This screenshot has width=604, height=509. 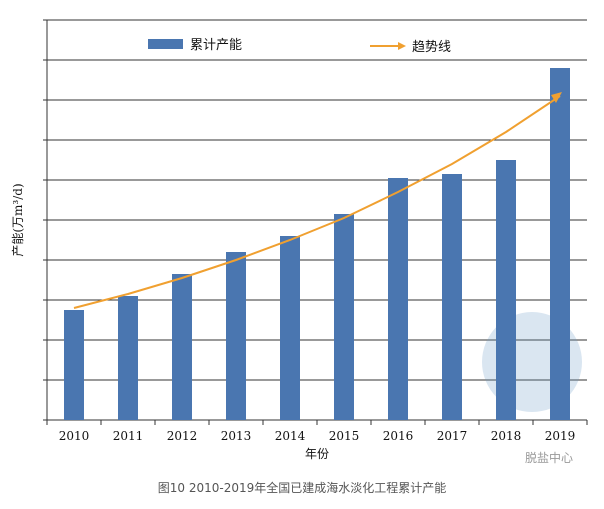 What do you see at coordinates (290, 436) in the screenshot?
I see `x-tick-label: 2014` at bounding box center [290, 436].